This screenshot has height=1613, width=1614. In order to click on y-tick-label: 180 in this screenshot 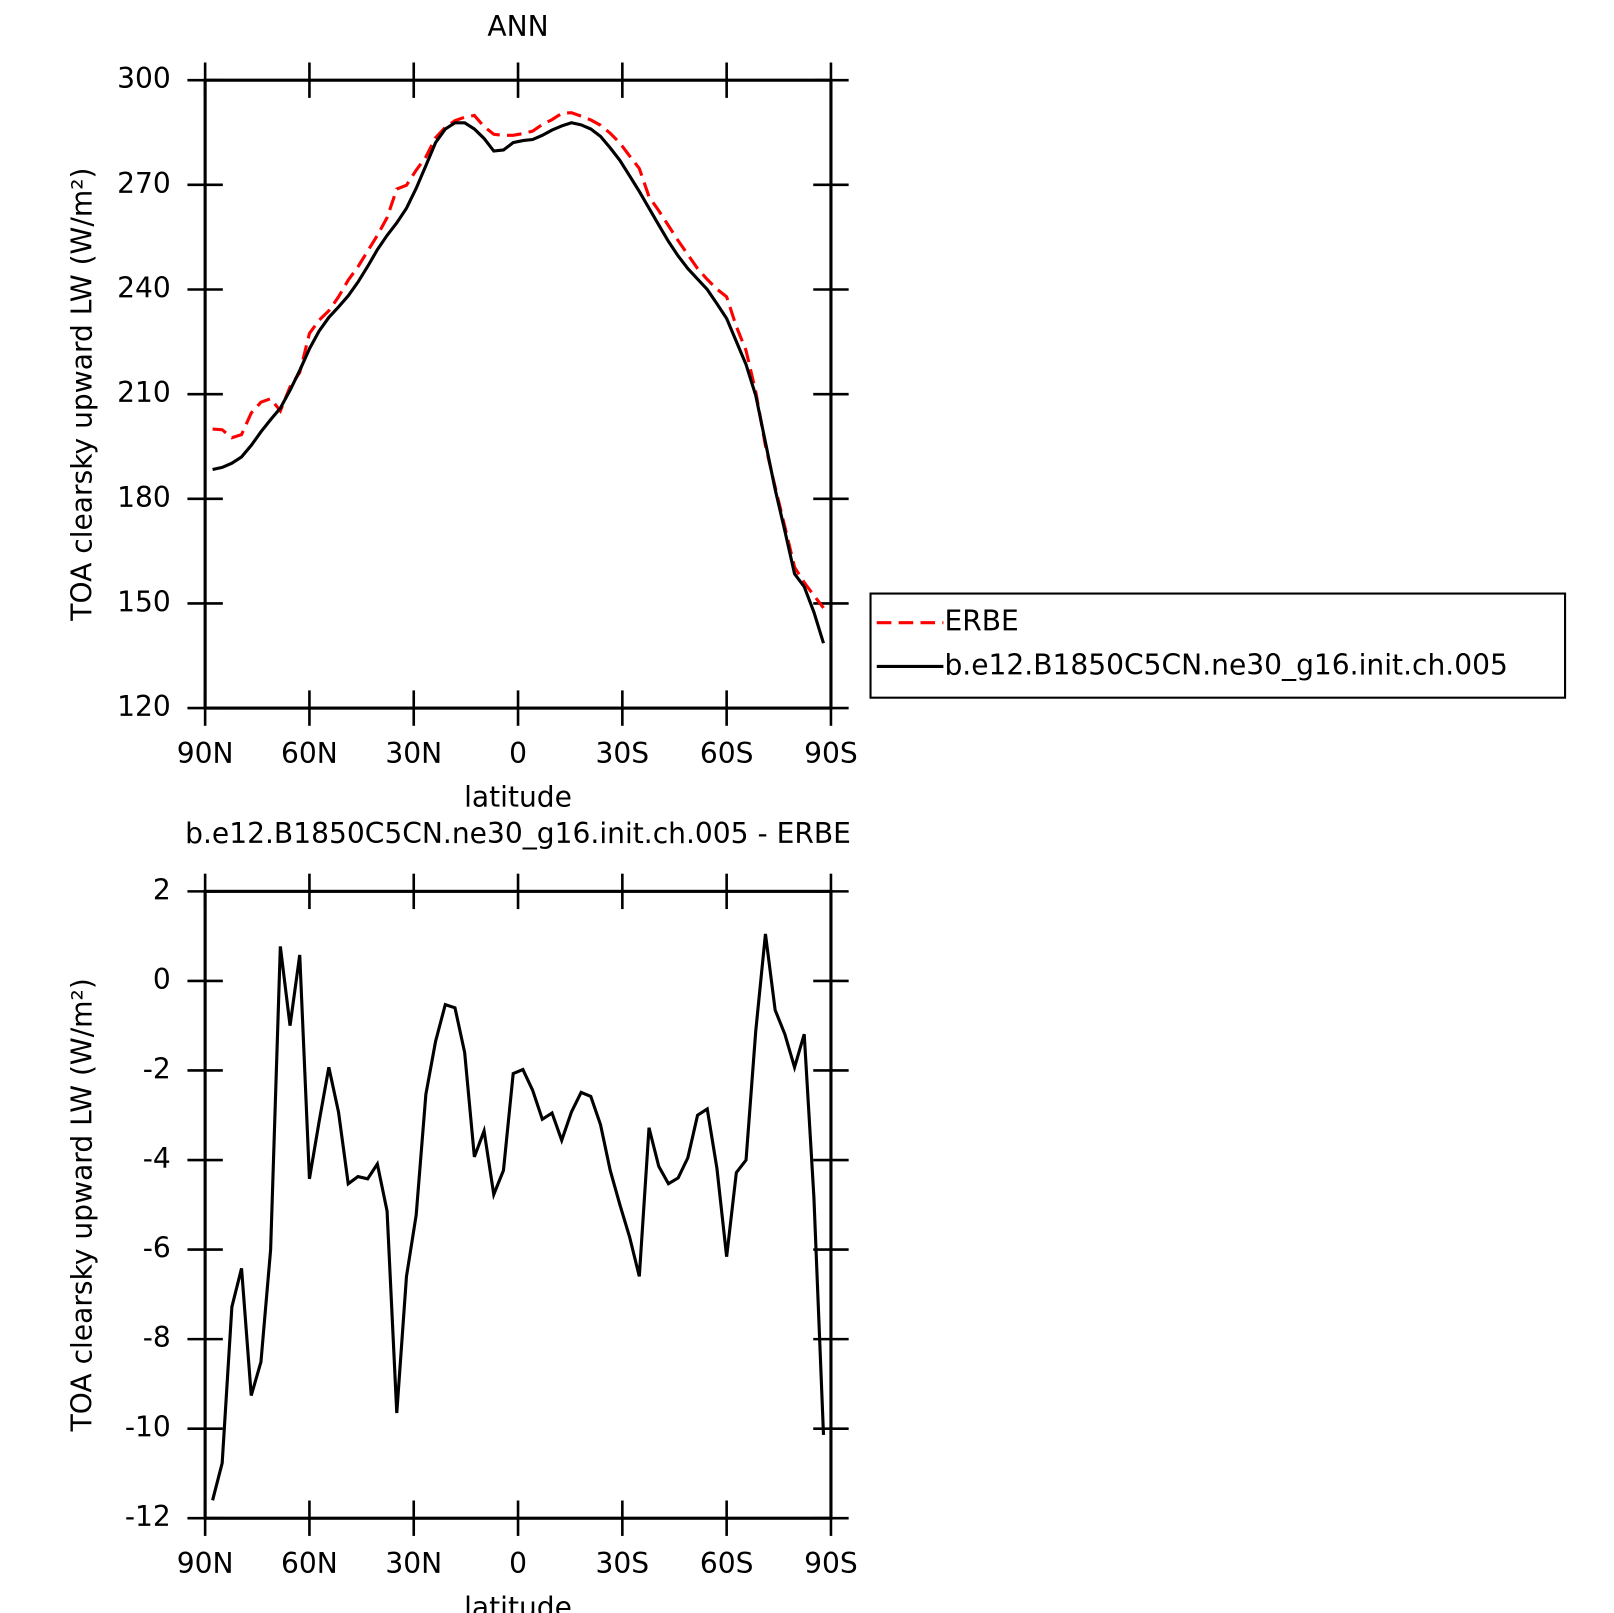, I will do `click(144, 497)`.